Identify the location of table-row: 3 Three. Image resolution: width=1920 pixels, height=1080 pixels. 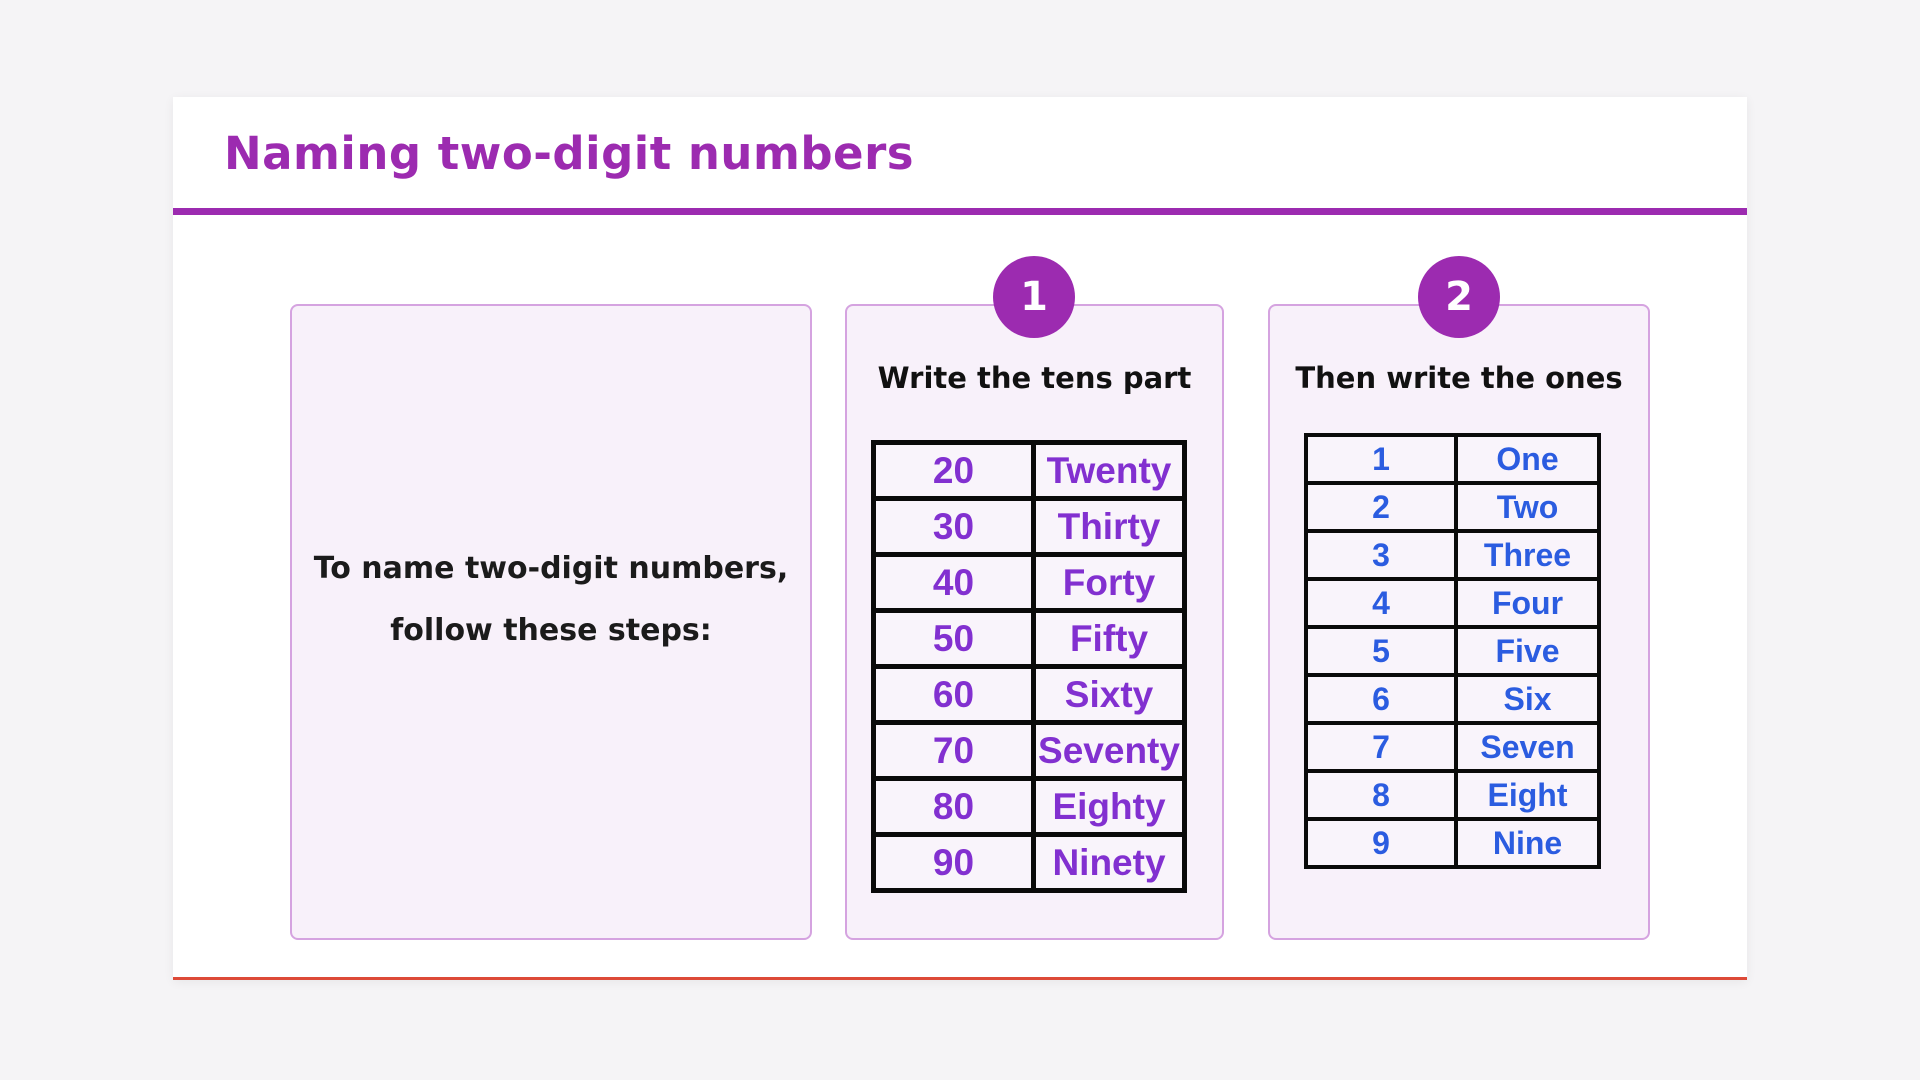
(1452, 555).